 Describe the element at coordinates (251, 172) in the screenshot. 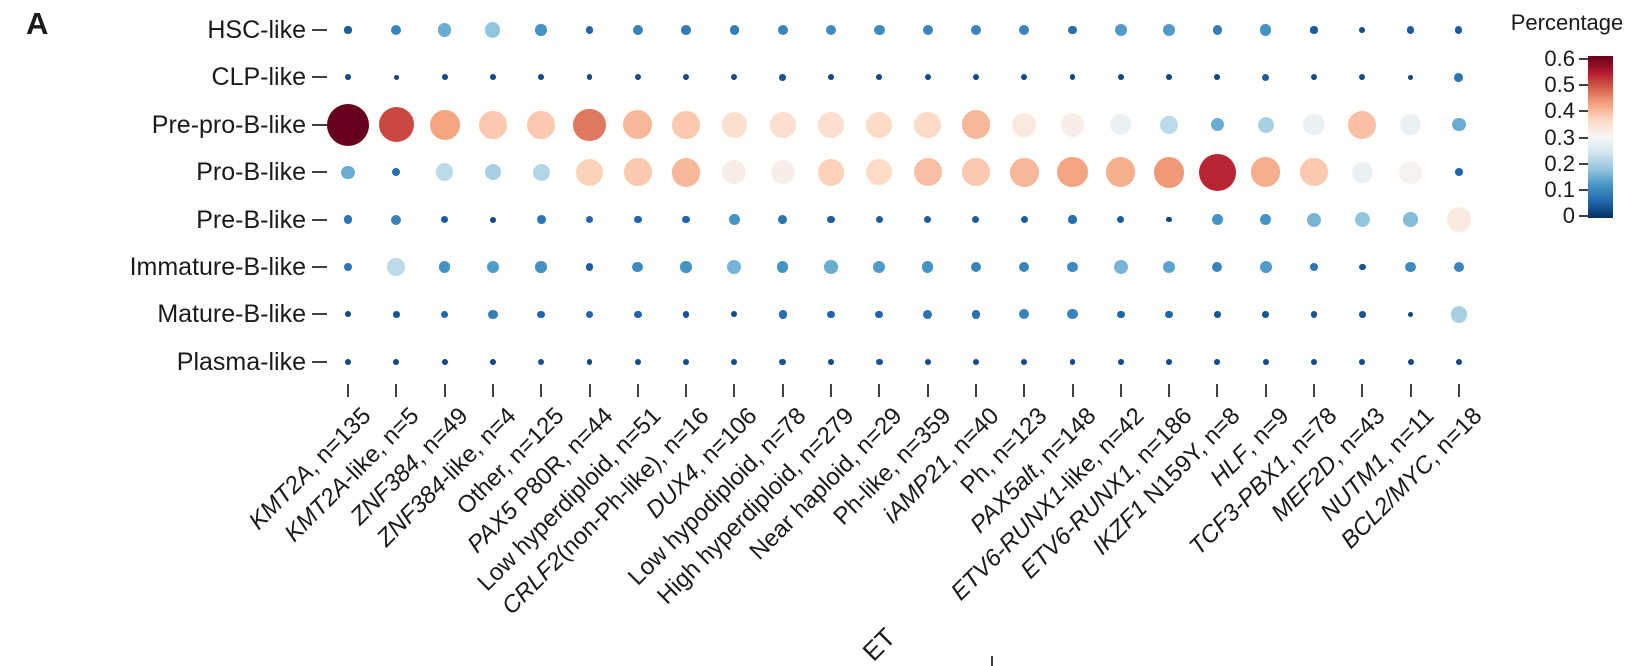

I see `row-label-pro-b-like: Pro-B-like` at that location.